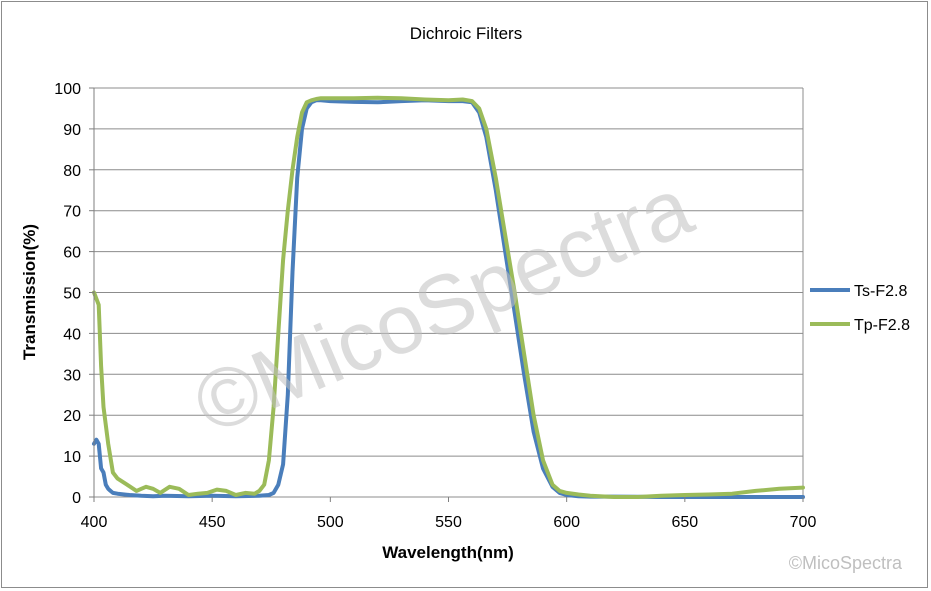  I want to click on x-axis-label: Wavelength(nm), so click(448, 552).